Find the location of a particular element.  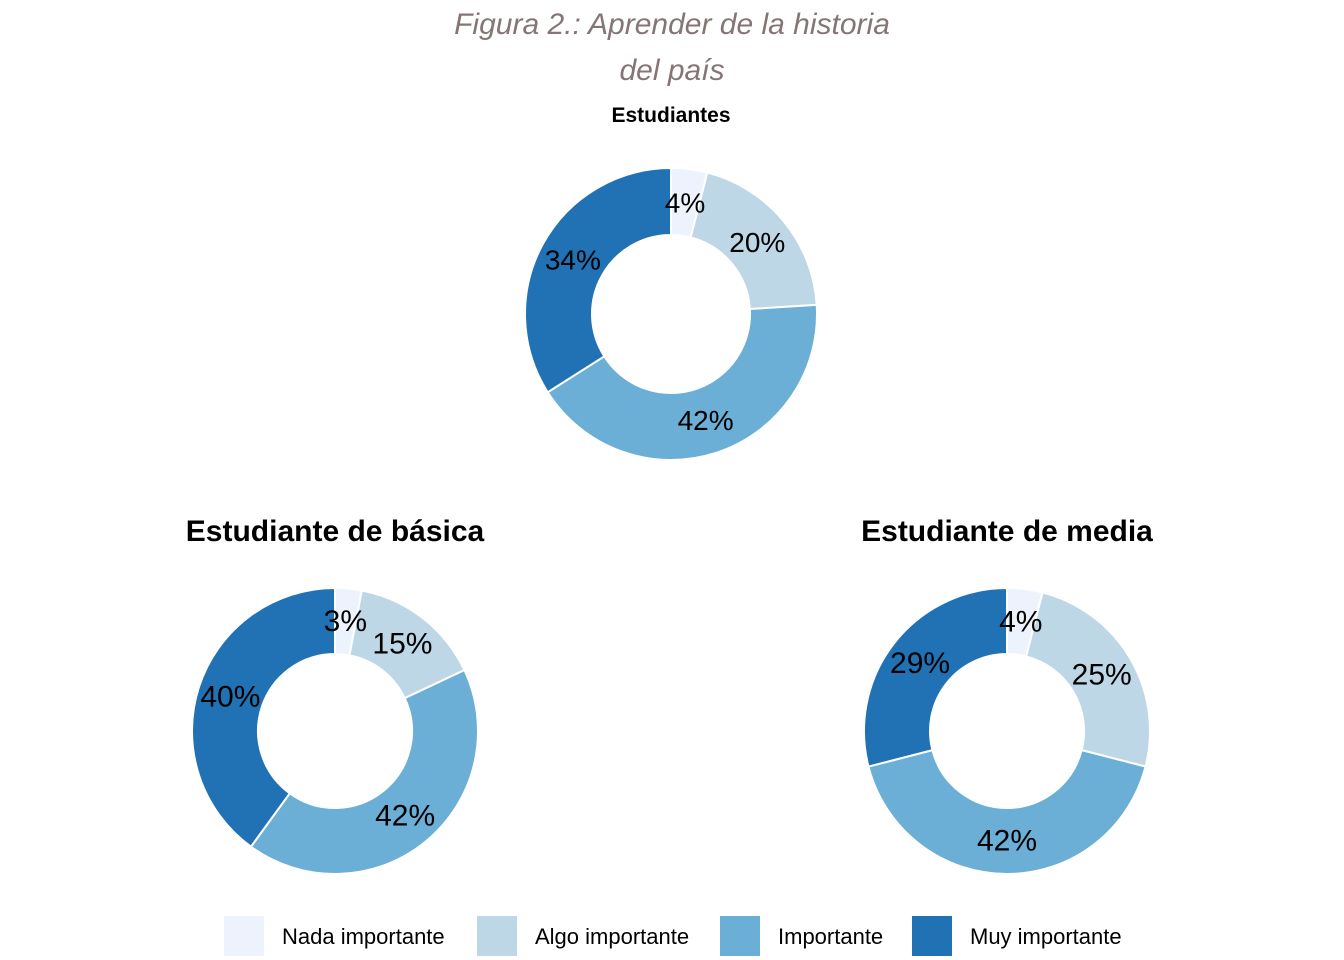

slice-estudiante-de-media-importante is located at coordinates (1007, 812).